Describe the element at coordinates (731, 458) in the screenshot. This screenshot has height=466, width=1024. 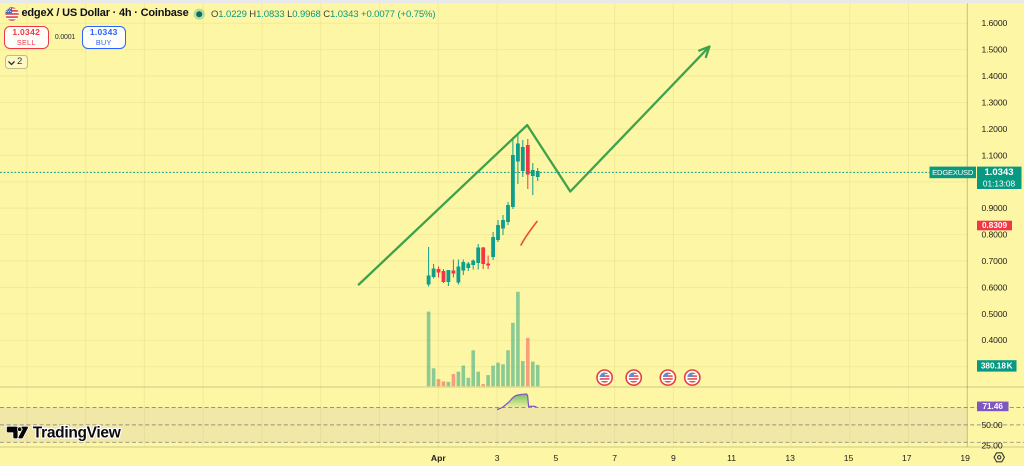
I see `svg-text: 11` at that location.